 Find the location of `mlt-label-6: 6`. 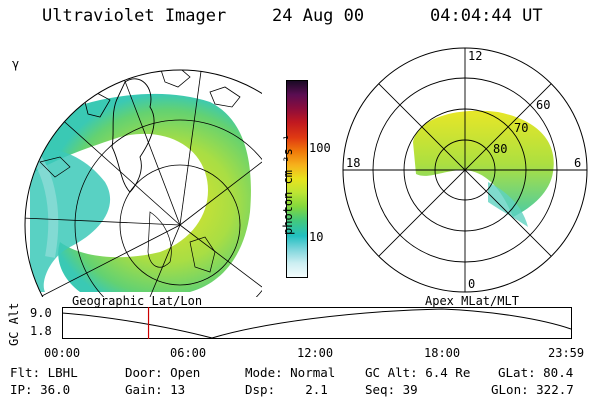

mlt-label-6: 6 is located at coordinates (577, 163).